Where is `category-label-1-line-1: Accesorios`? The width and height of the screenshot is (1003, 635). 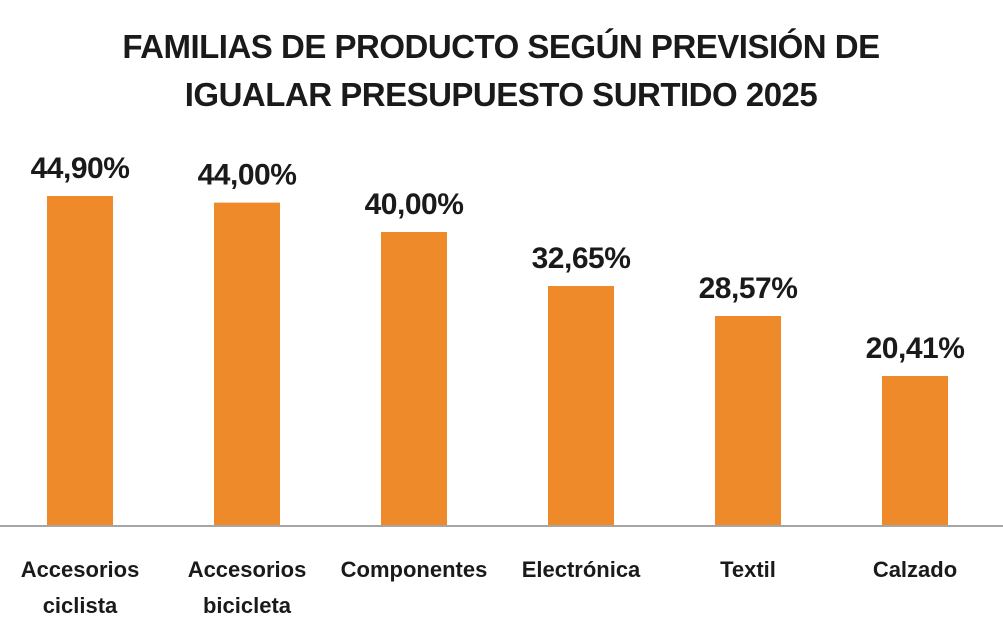 category-label-1-line-1: Accesorios is located at coordinates (247, 569).